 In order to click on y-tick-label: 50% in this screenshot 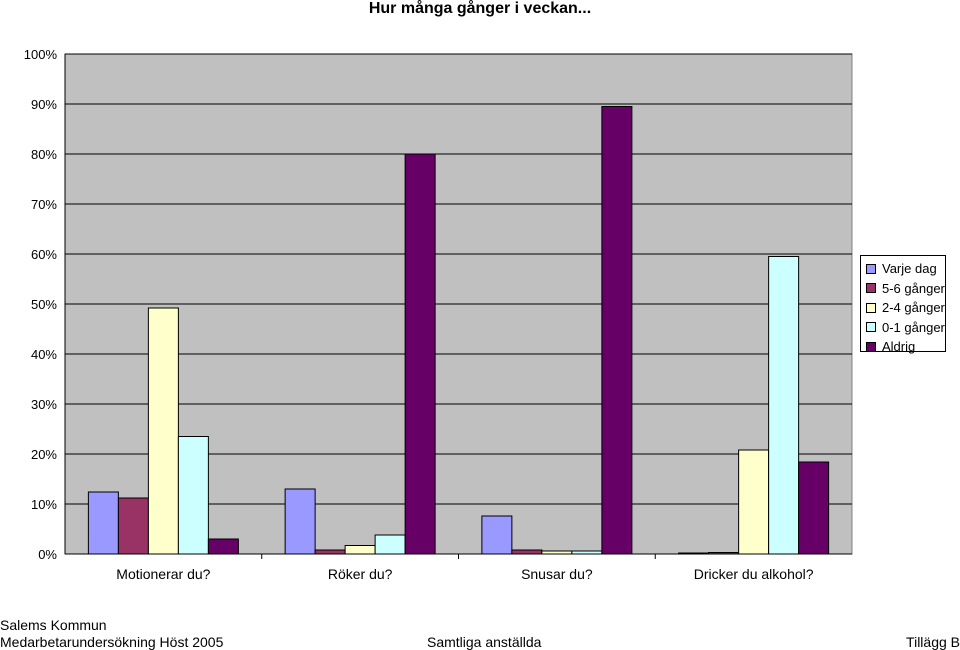, I will do `click(44, 304)`.